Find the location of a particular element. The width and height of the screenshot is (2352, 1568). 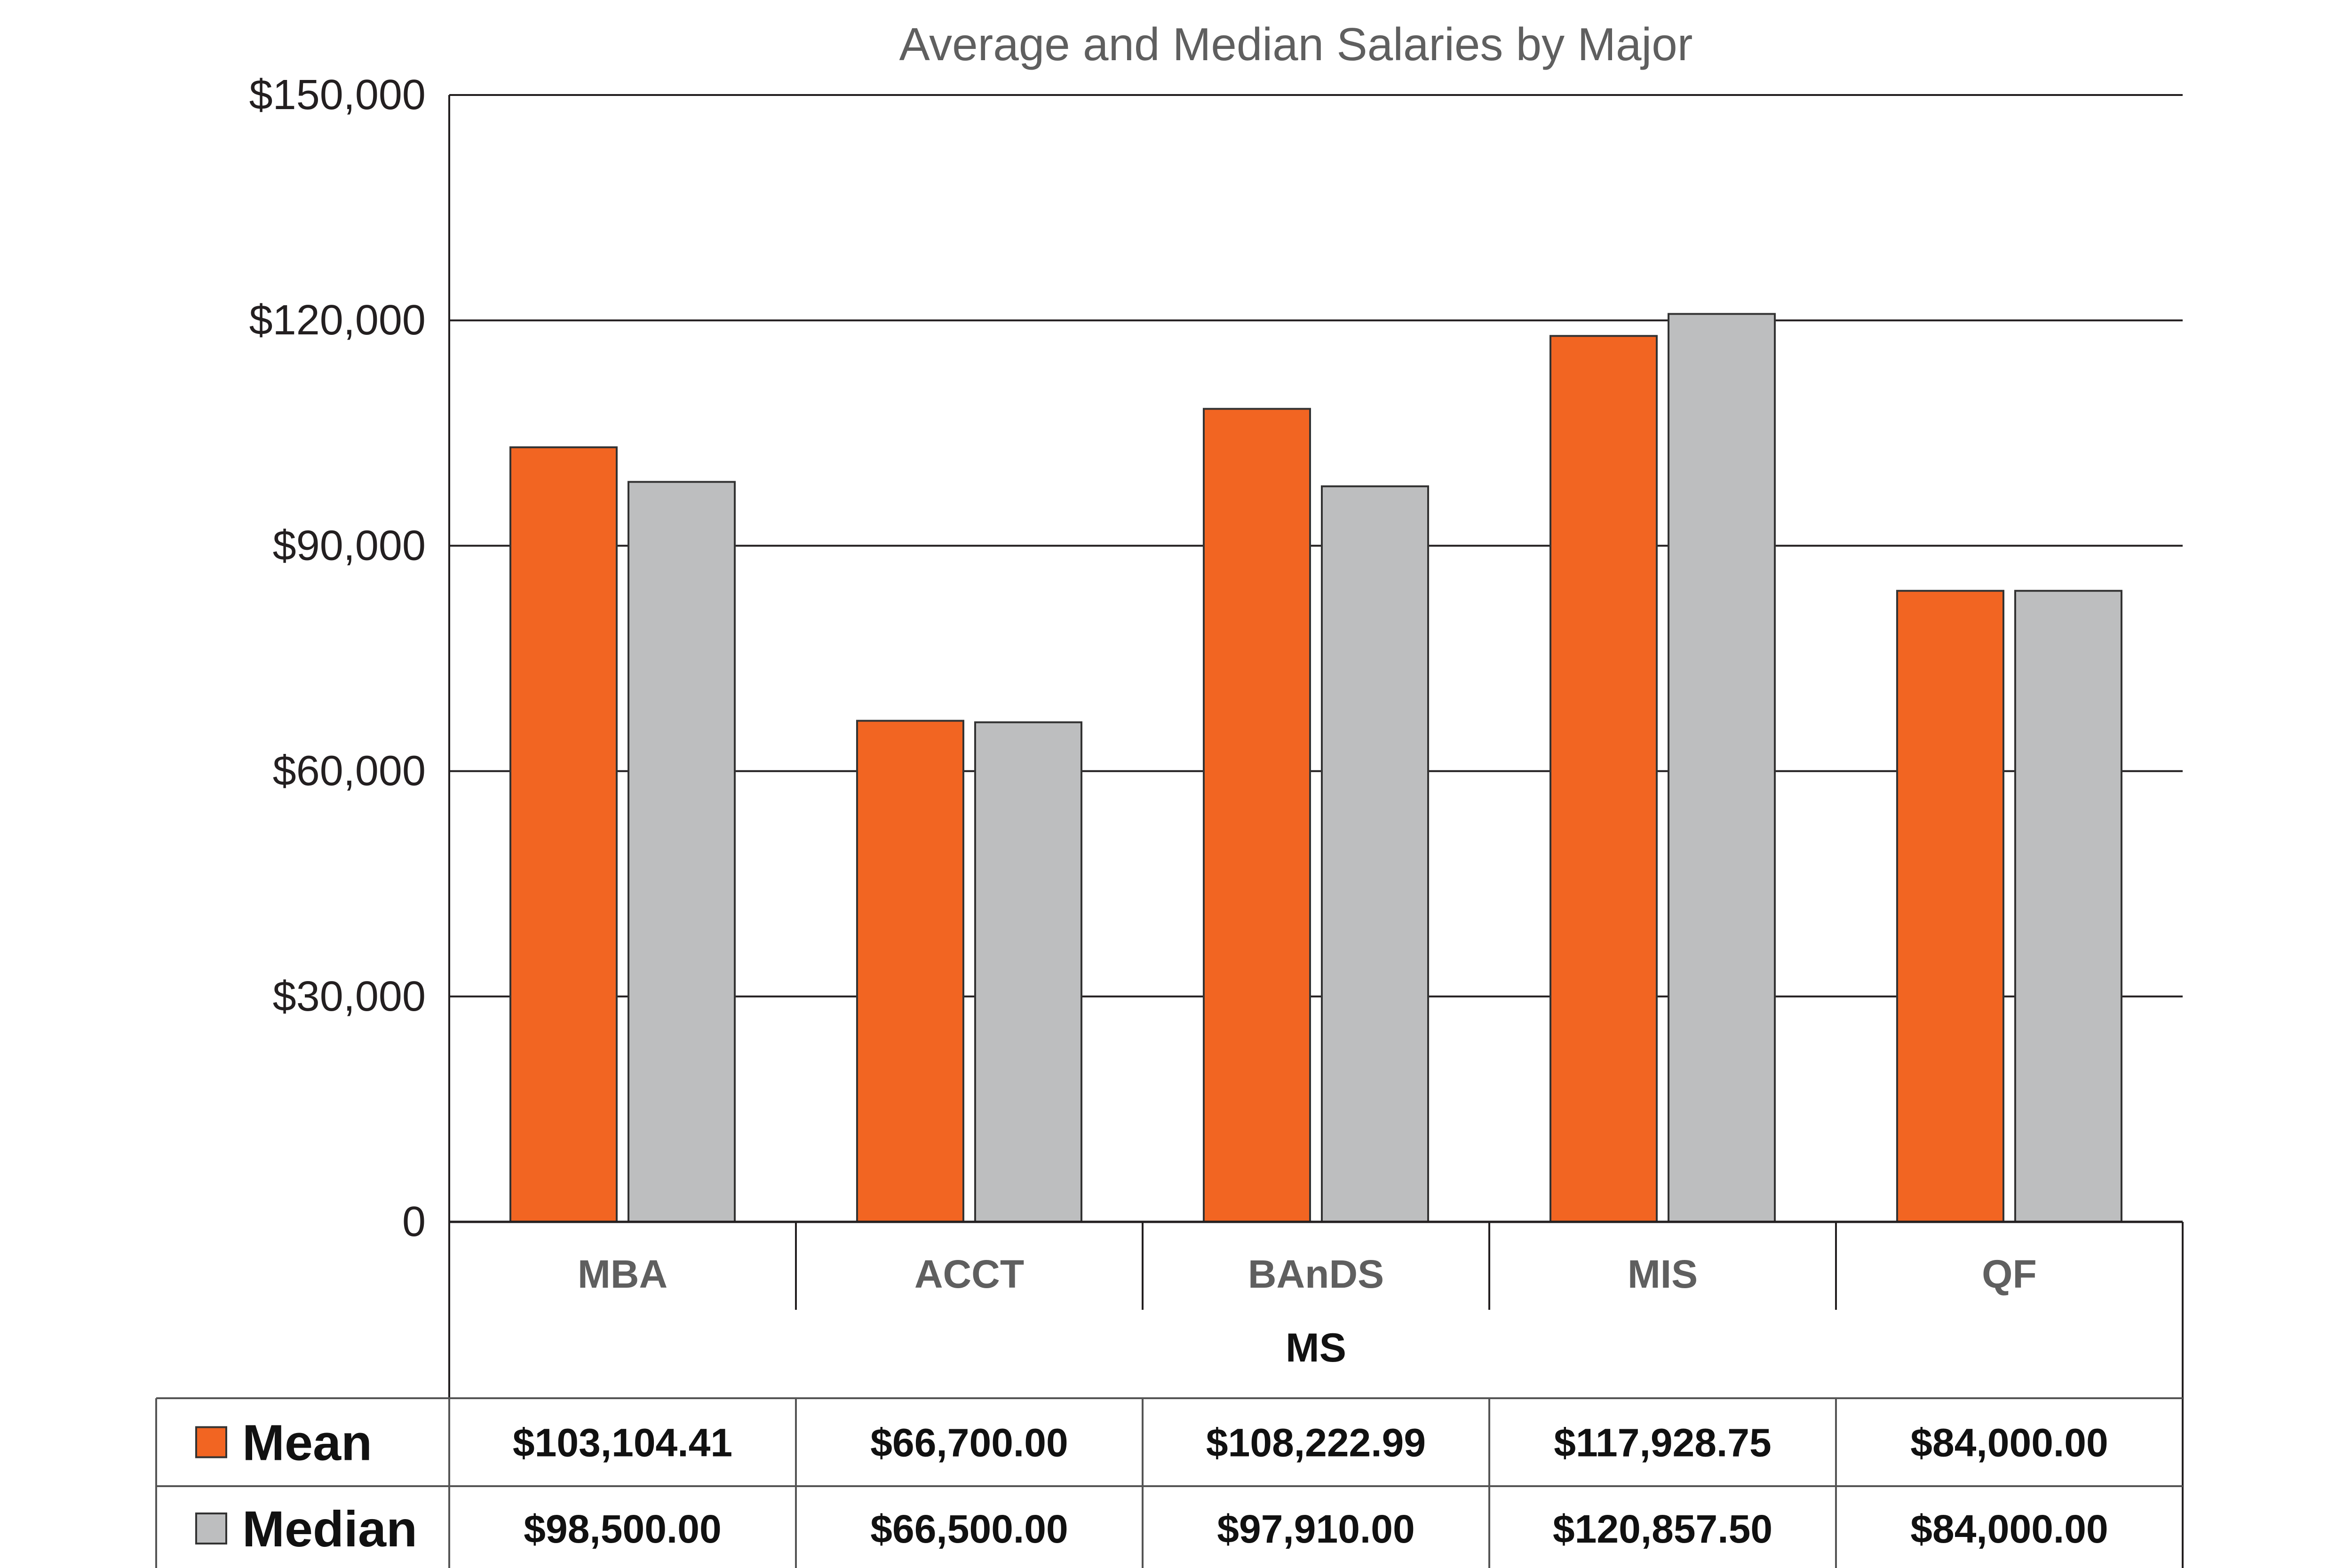

value-median-acct: $66,500.00 is located at coordinates (969, 1529).